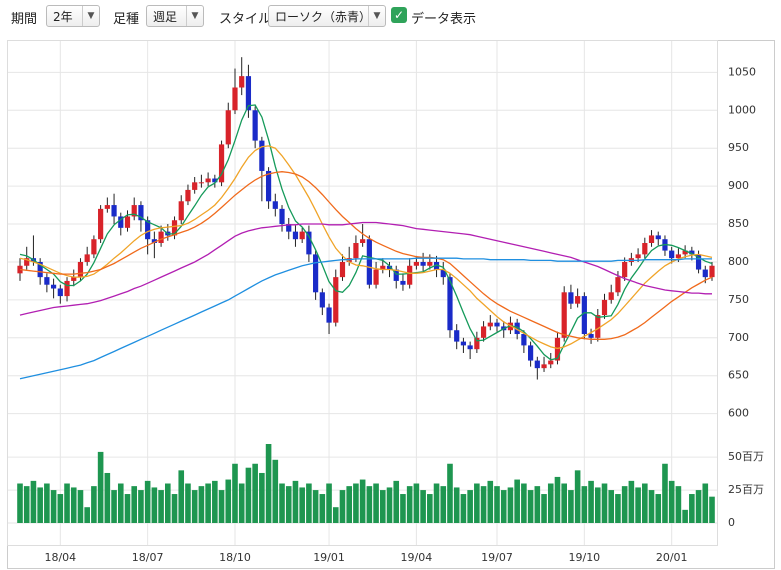 Image resolution: width=781 pixels, height=570 pixels. What do you see at coordinates (746, 489) in the screenshot?
I see `volume-tick-label: 25百万` at bounding box center [746, 489].